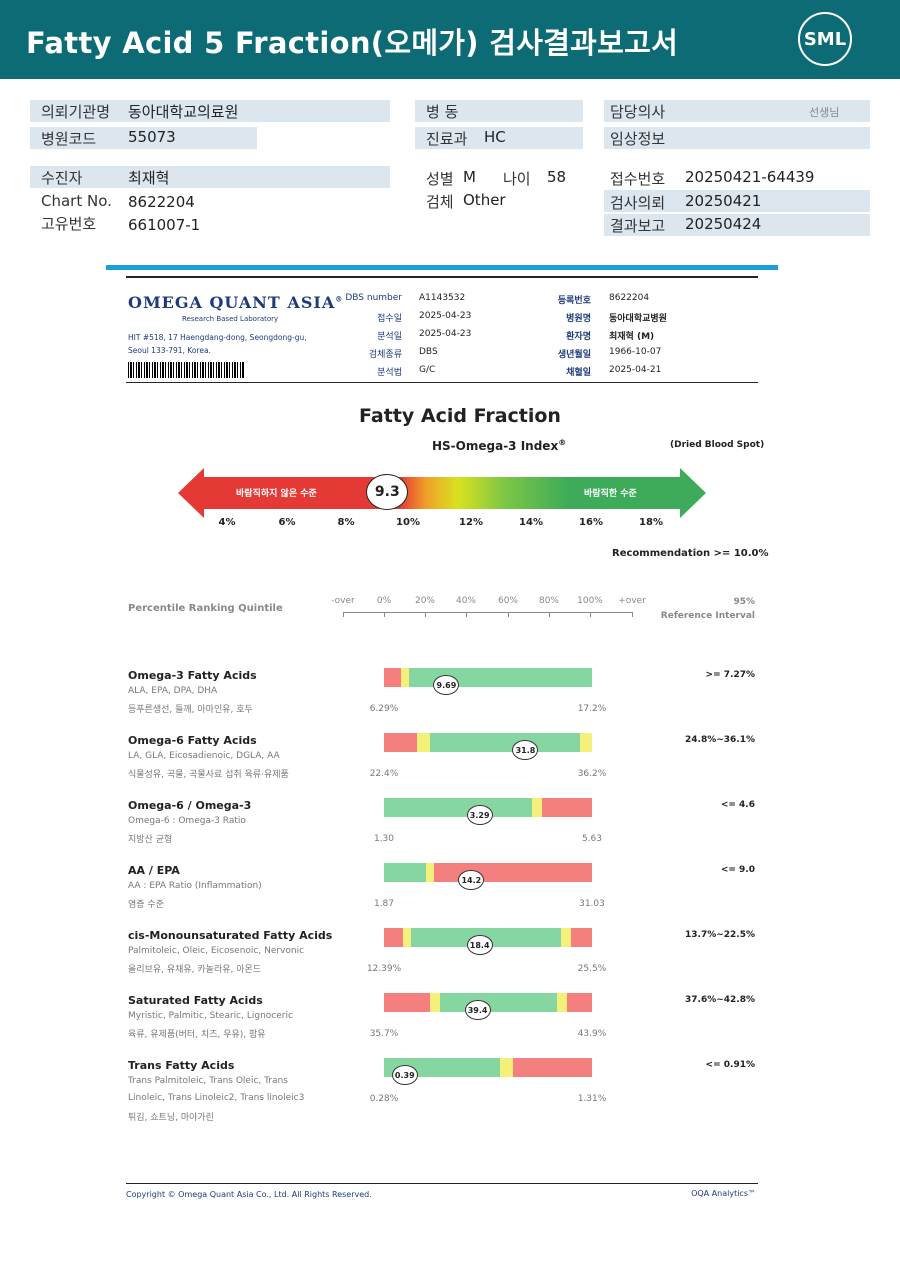 This screenshot has width=900, height=1271. I want to click on row-foods: 염증 수준, so click(146, 905).